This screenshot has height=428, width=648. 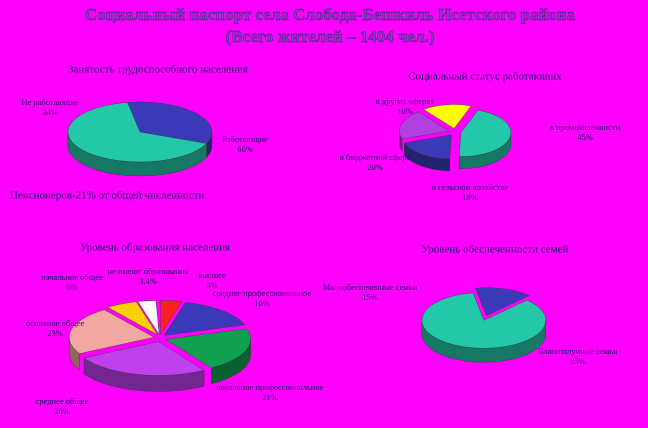 I want to click on slice-label: начальное общее, so click(x=72, y=277).